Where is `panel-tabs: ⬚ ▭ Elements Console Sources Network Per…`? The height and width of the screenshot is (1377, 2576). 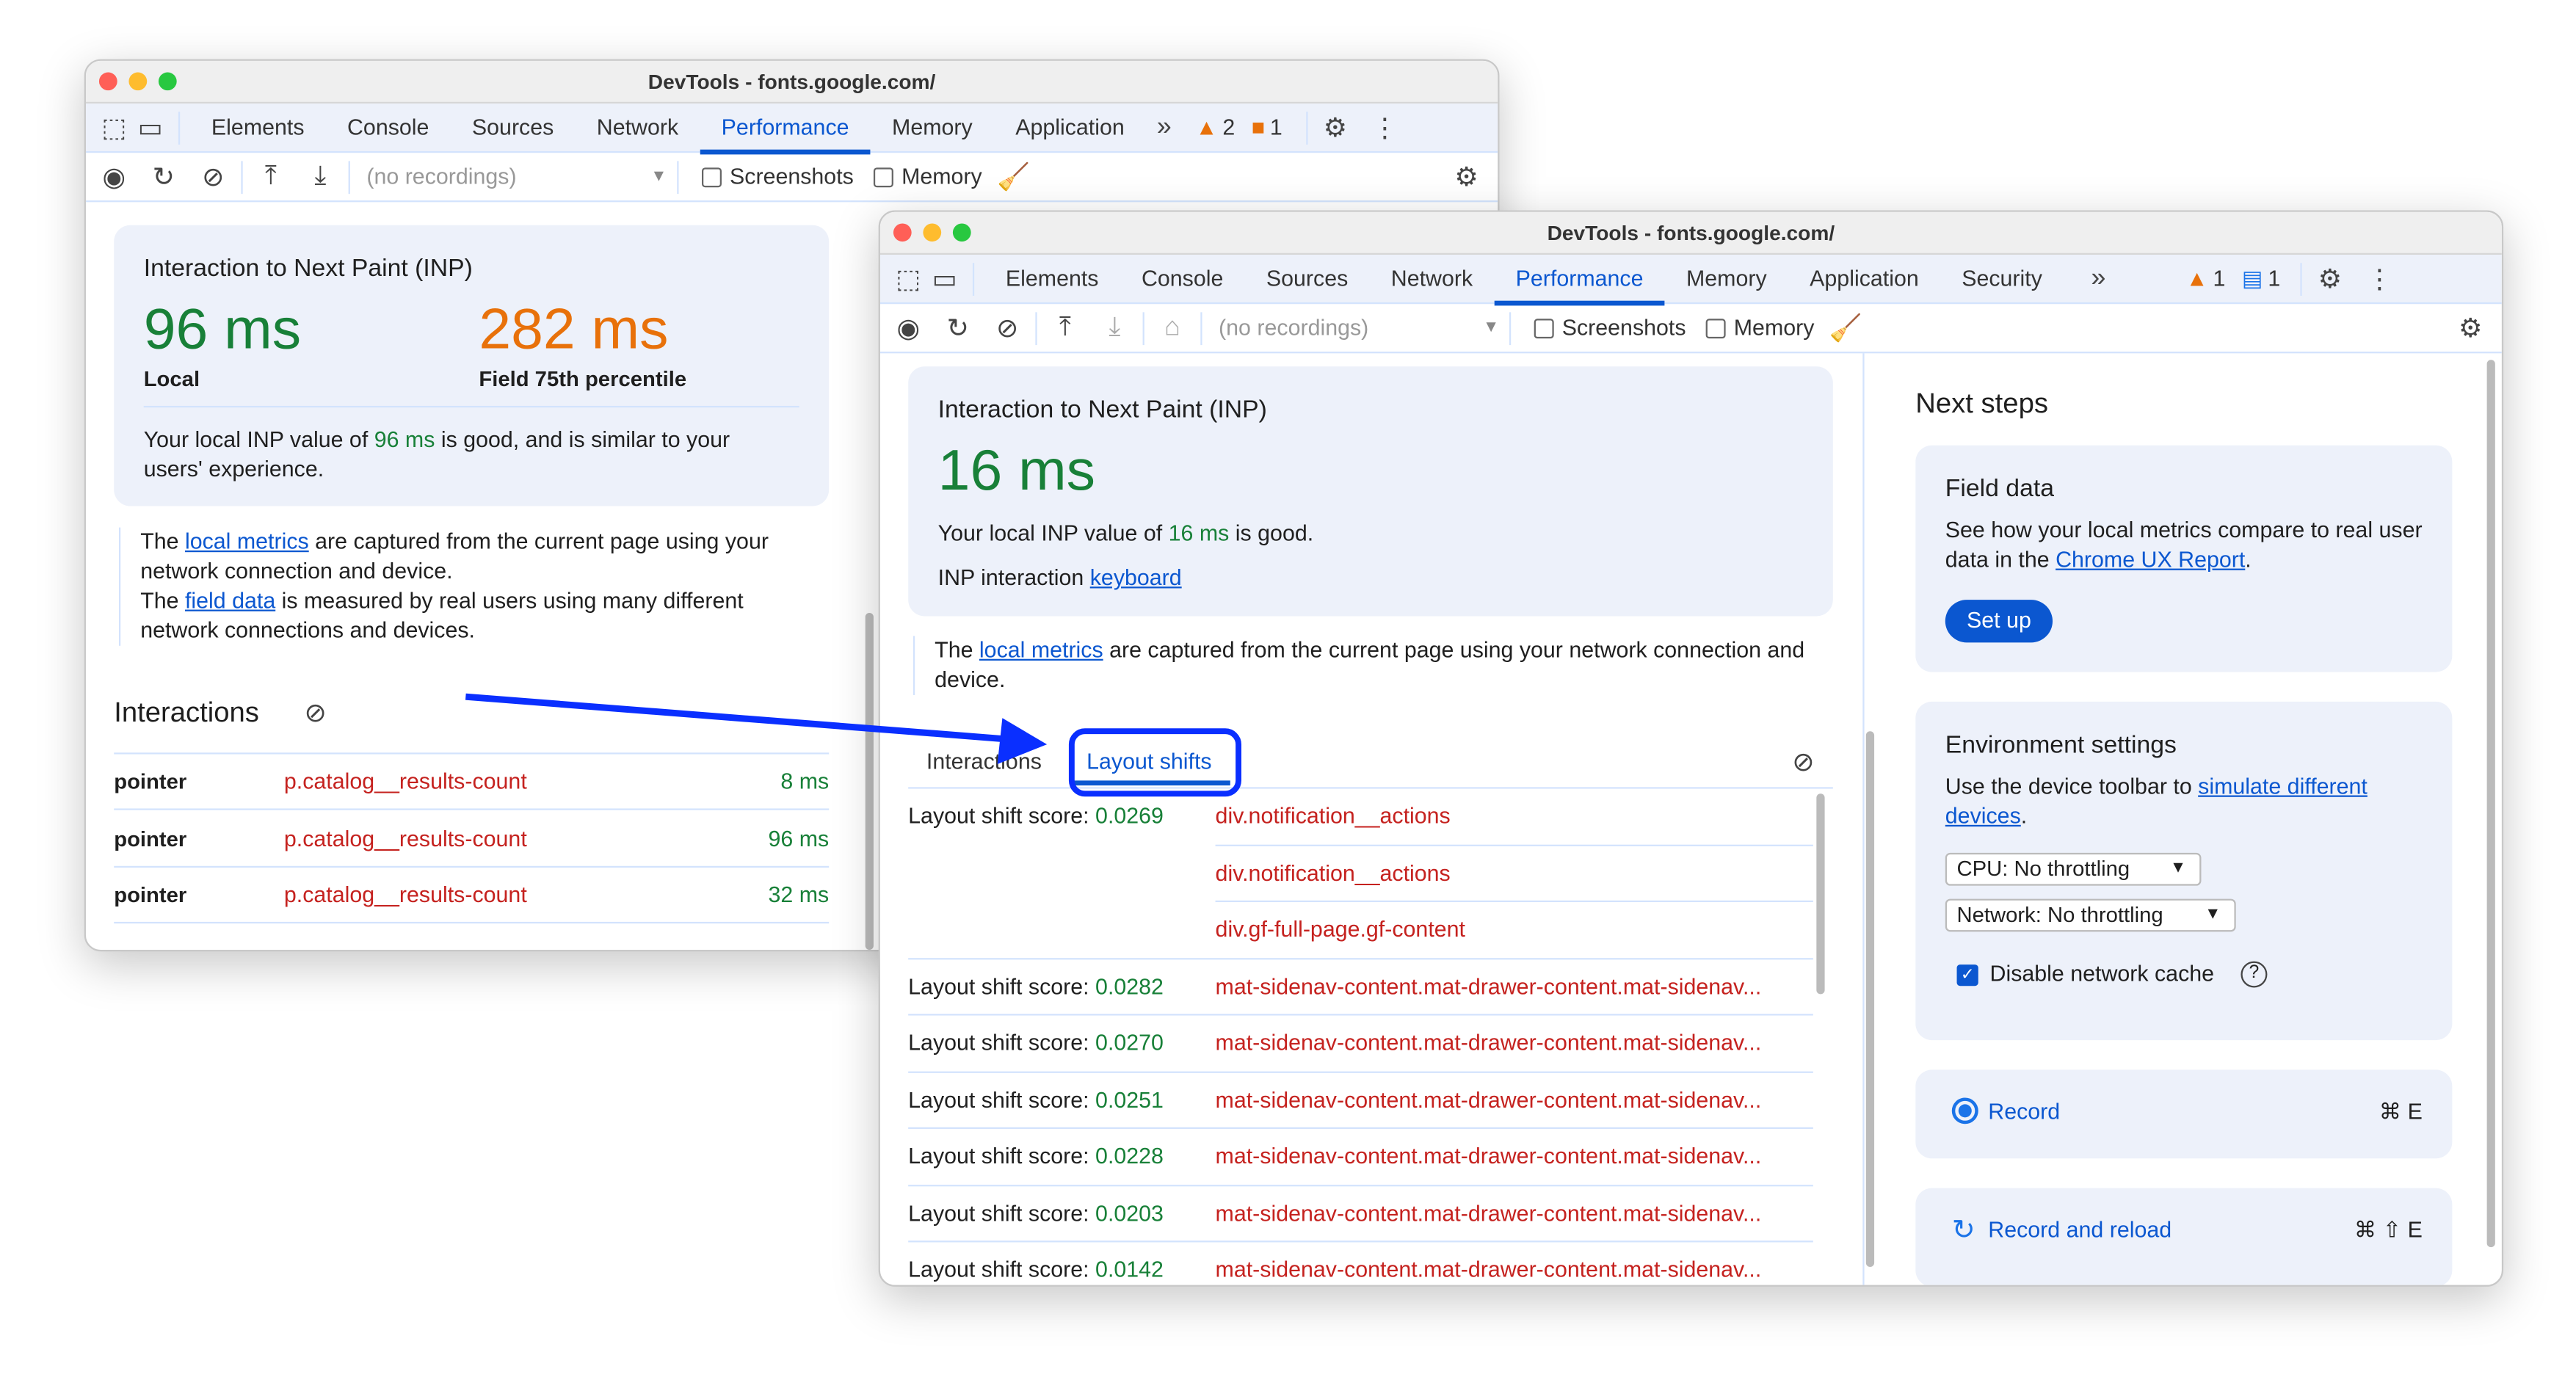 panel-tabs: ⬚ ▭ Elements Console Sources Network Per… is located at coordinates (1690, 279).